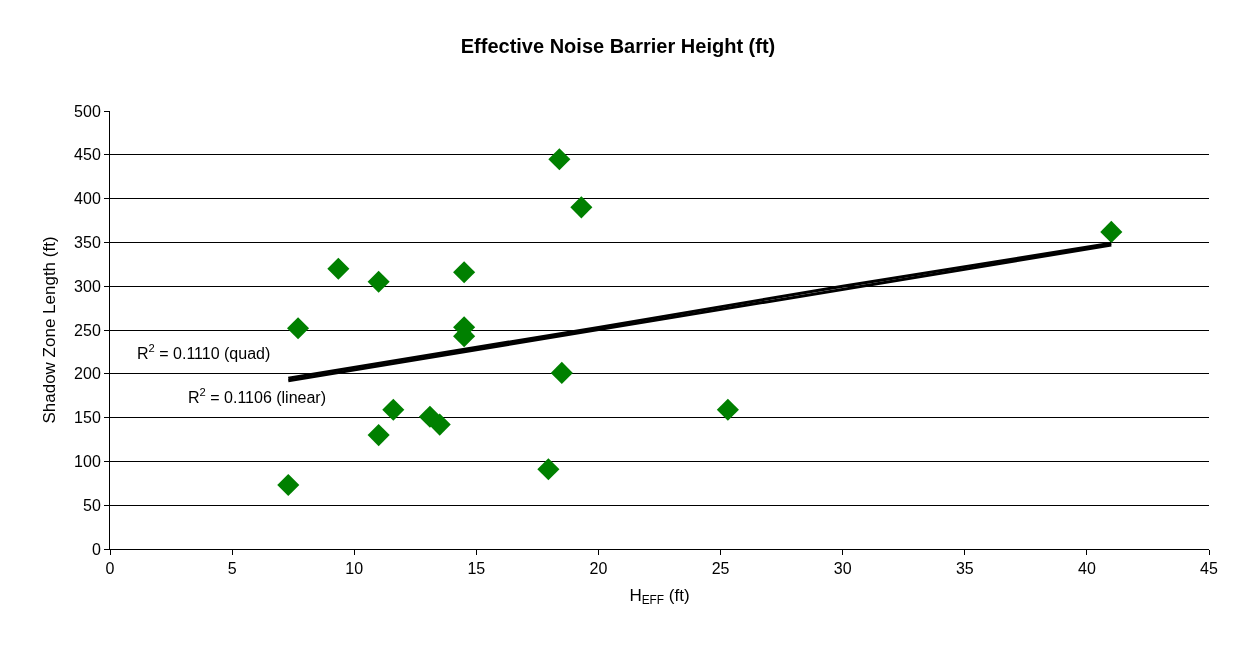 The image size is (1236, 651). I want to click on x-tick-label: 20, so click(598, 569).